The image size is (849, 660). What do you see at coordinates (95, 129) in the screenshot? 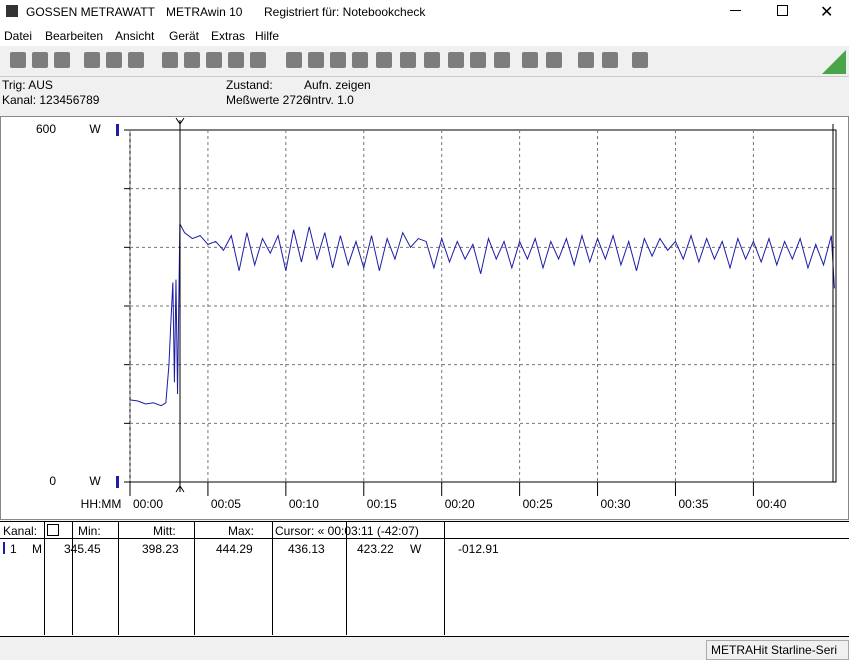
I see `y-unit-top: W` at bounding box center [95, 129].